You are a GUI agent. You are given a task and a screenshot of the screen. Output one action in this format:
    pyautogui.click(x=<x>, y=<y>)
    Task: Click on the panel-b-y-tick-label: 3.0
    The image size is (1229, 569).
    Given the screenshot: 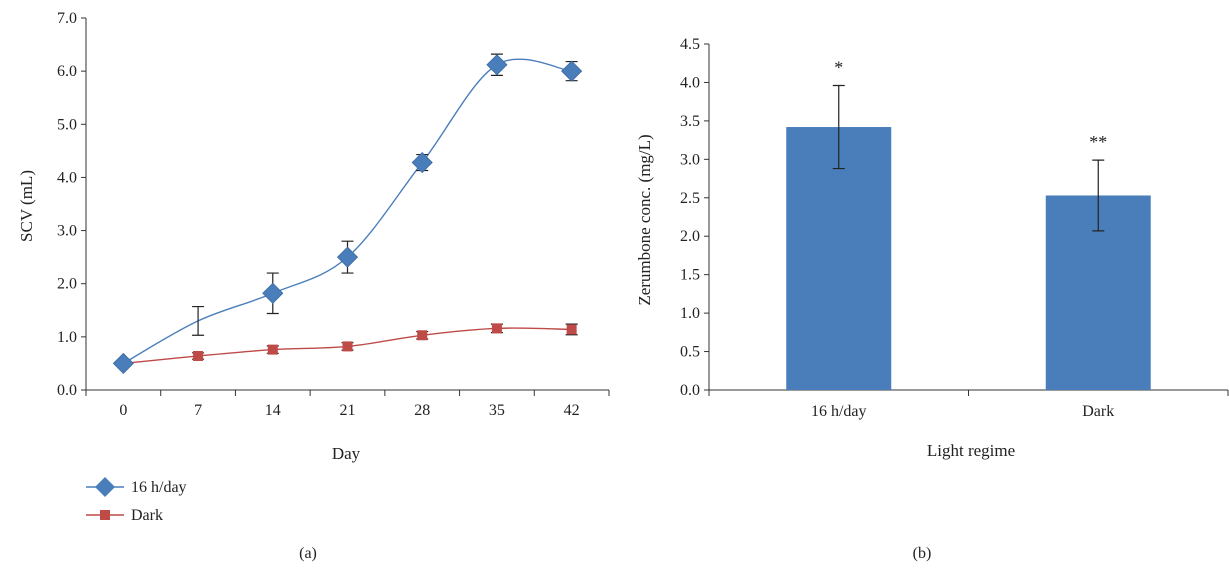 What is the action you would take?
    pyautogui.click(x=690, y=159)
    